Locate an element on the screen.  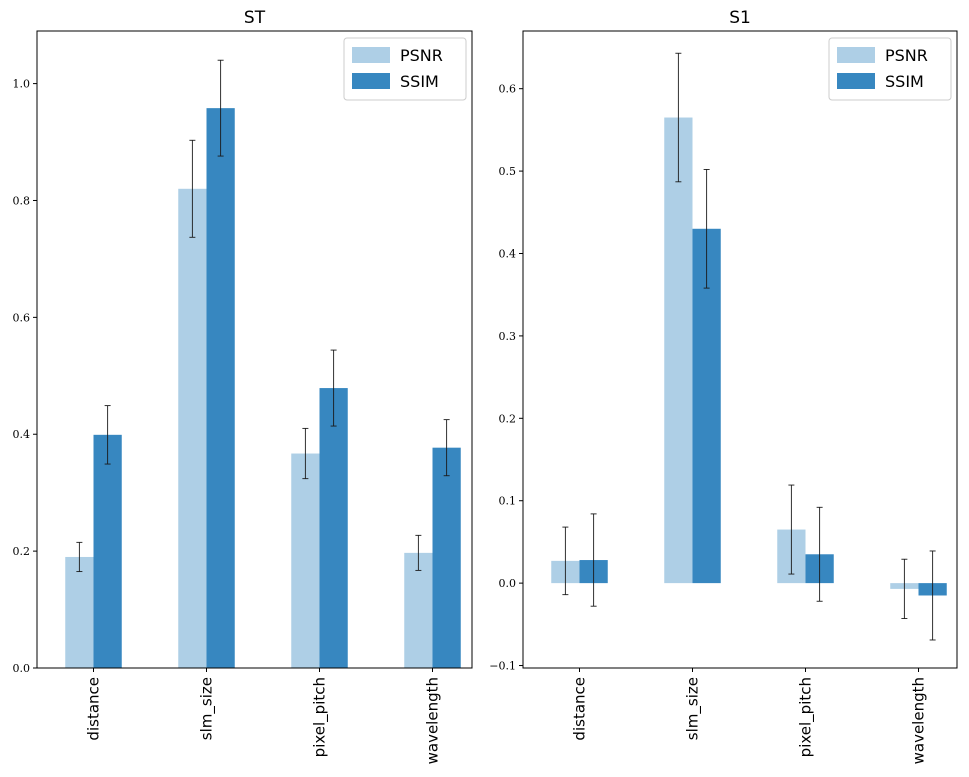
ytick-label: 1.0 is located at coordinates (22, 84).